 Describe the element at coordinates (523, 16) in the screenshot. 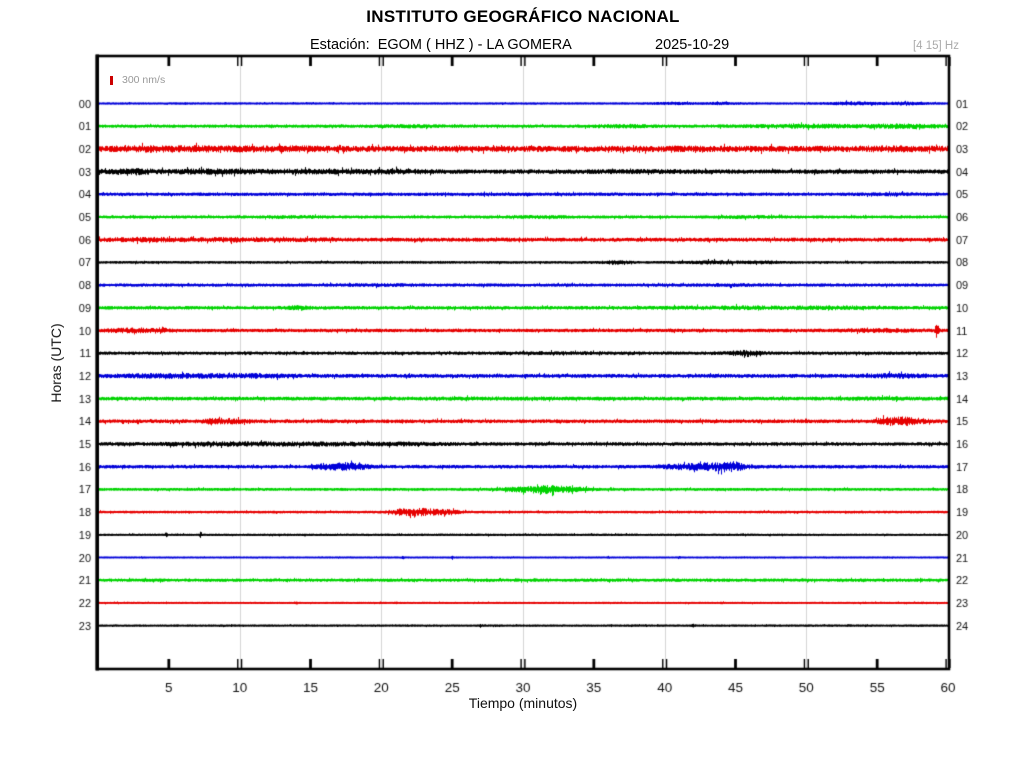

I see `page-title: INSTITUTO GEOGRÁFICO NACIONAL` at that location.